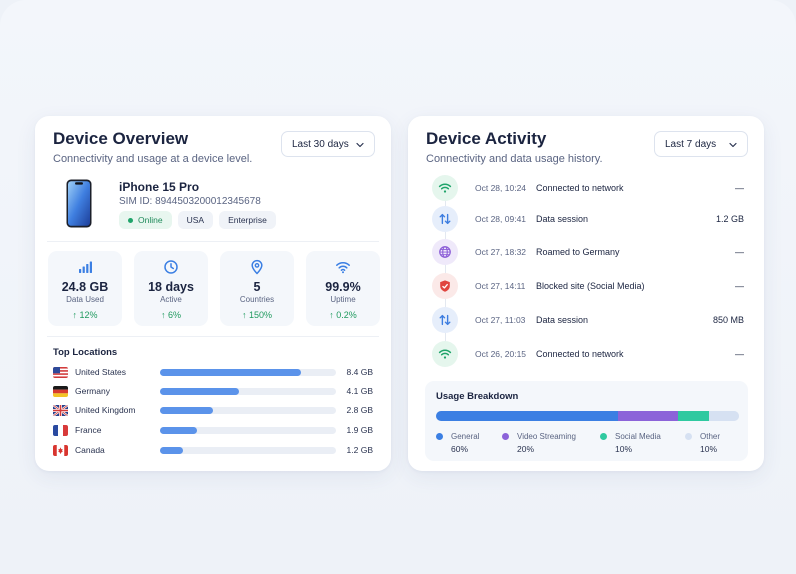 The height and width of the screenshot is (574, 796). I want to click on us-flag-icon, so click(60, 372).